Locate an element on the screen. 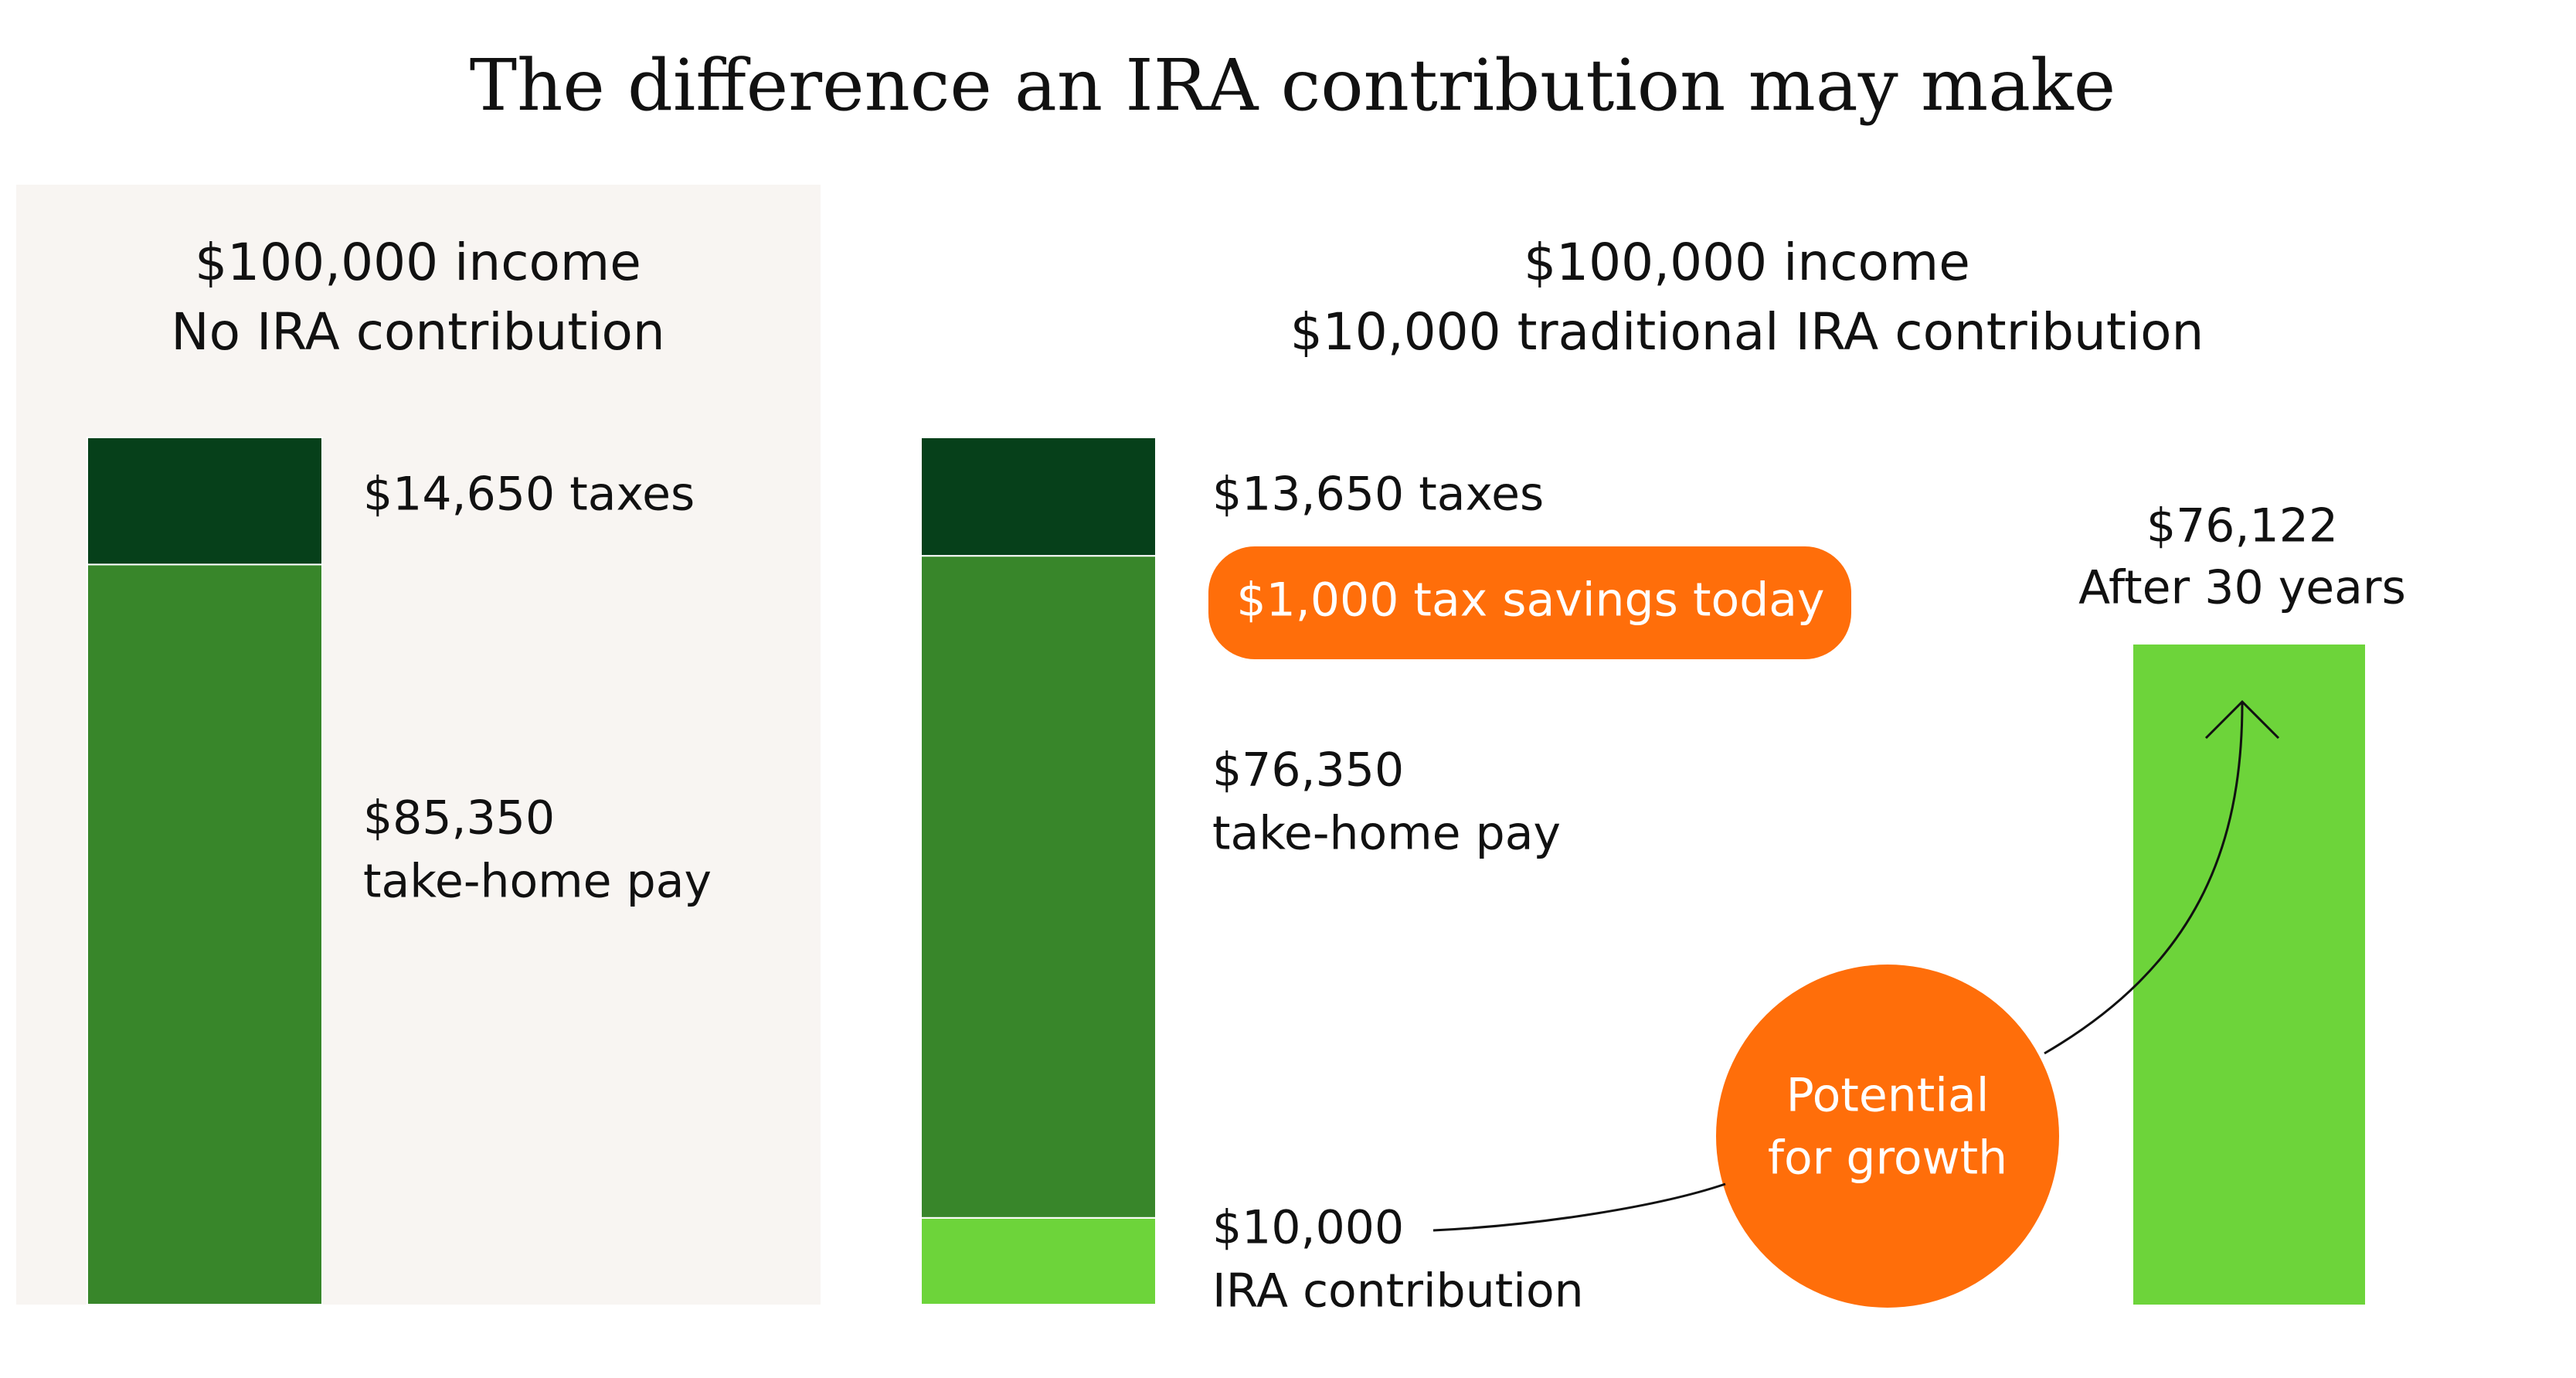 This screenshot has height=1378, width=2576. growth-label: $76,122 is located at coordinates (2242, 526).